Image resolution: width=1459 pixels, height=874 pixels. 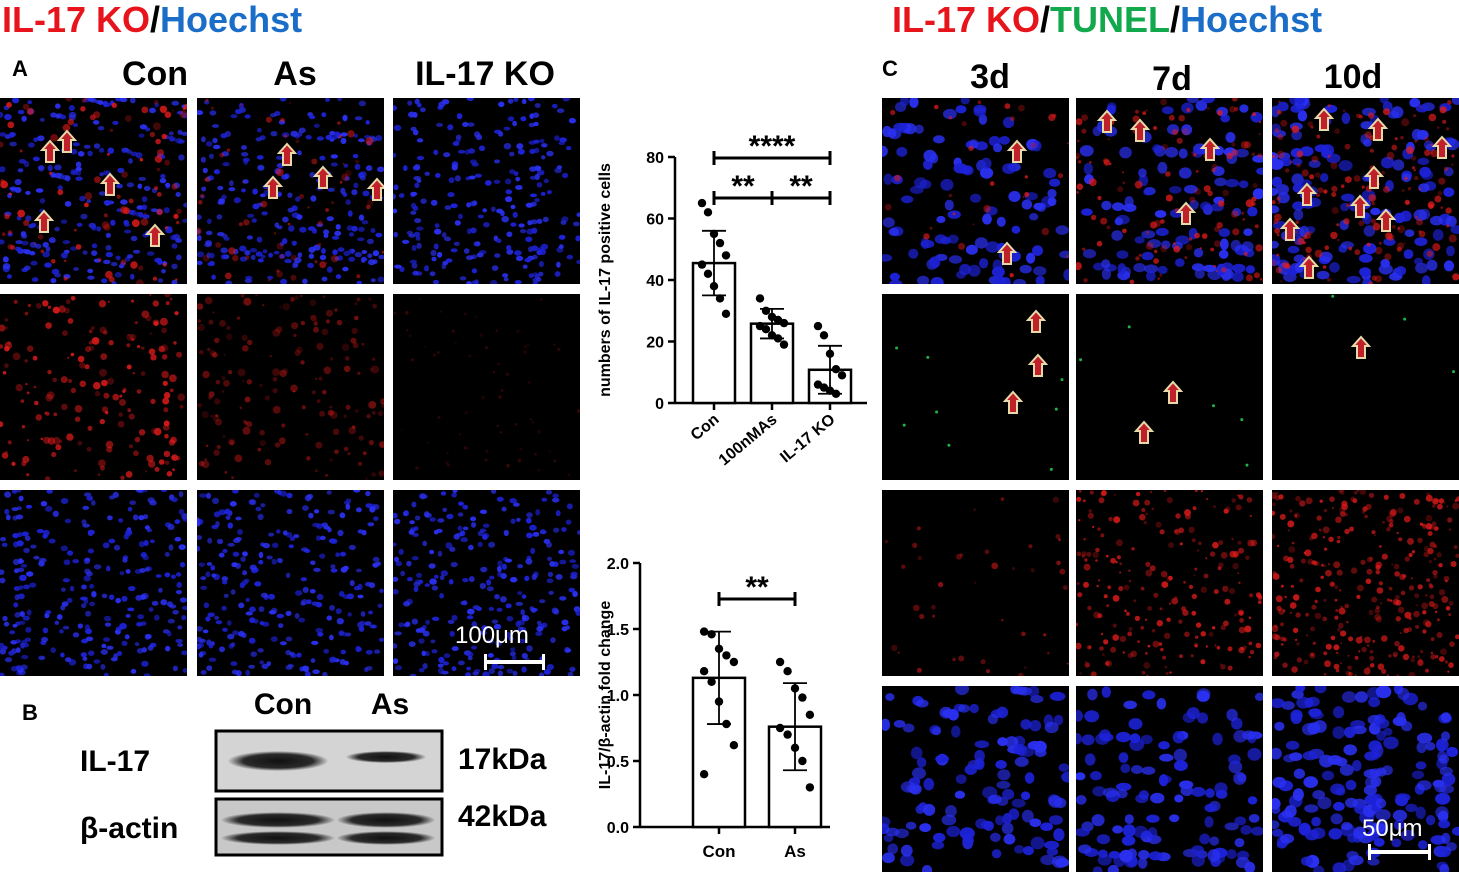 I want to click on y-tick-label: 40, so click(x=655, y=281).